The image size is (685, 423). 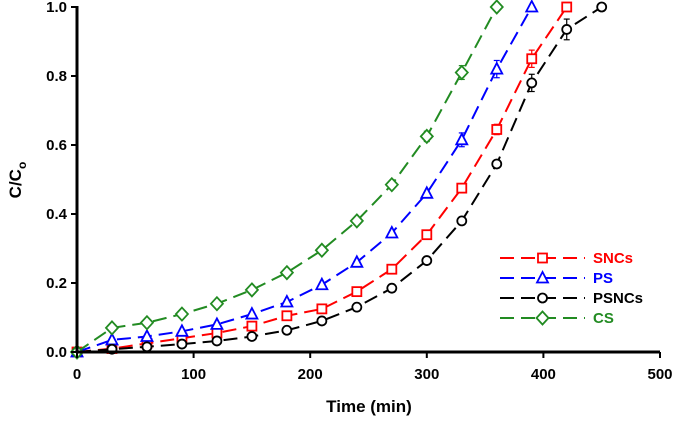 What do you see at coordinates (56, 352) in the screenshot?
I see `y-tick-label: 0.0` at bounding box center [56, 352].